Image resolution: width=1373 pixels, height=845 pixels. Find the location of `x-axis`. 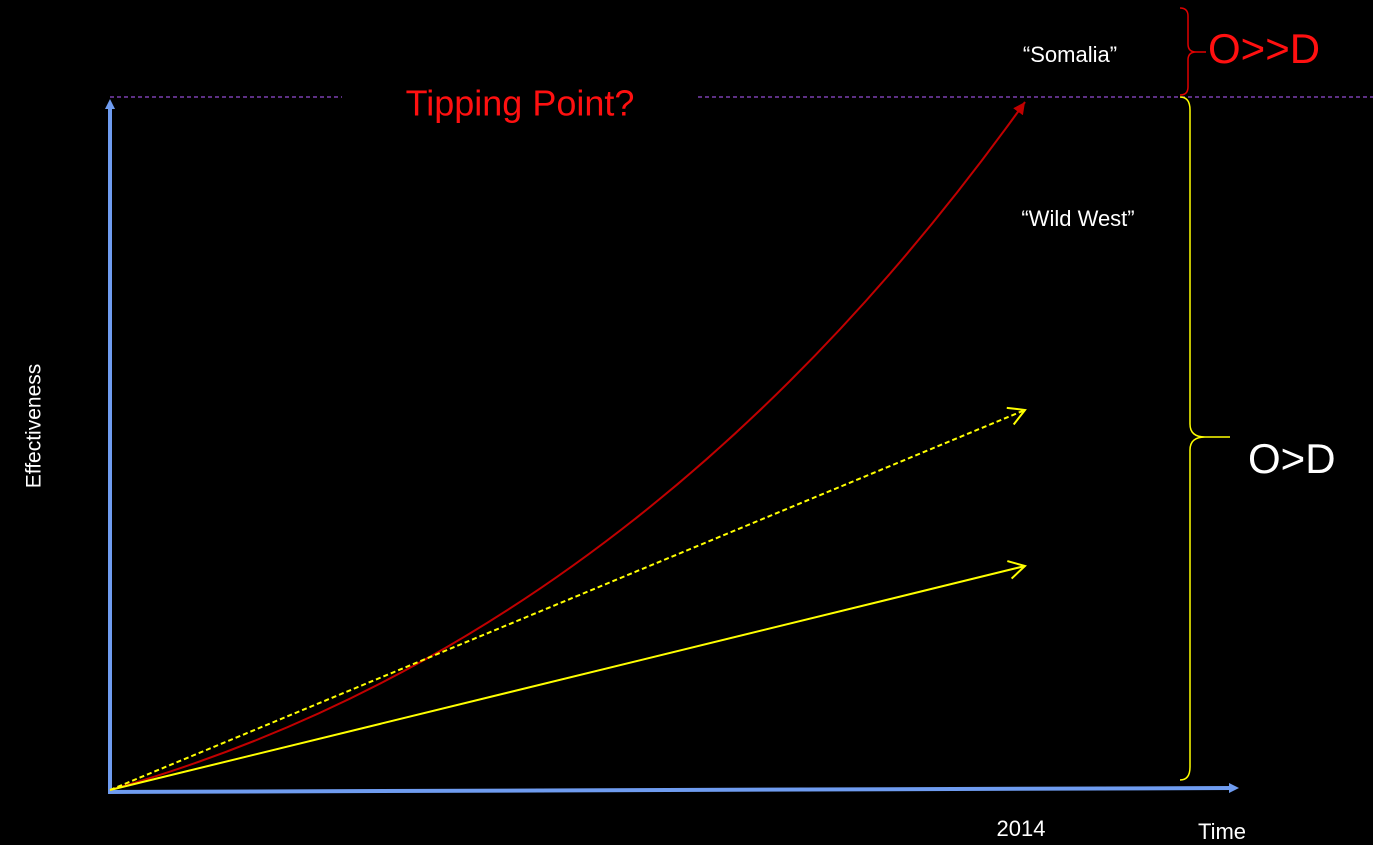

x-axis is located at coordinates (673, 788).